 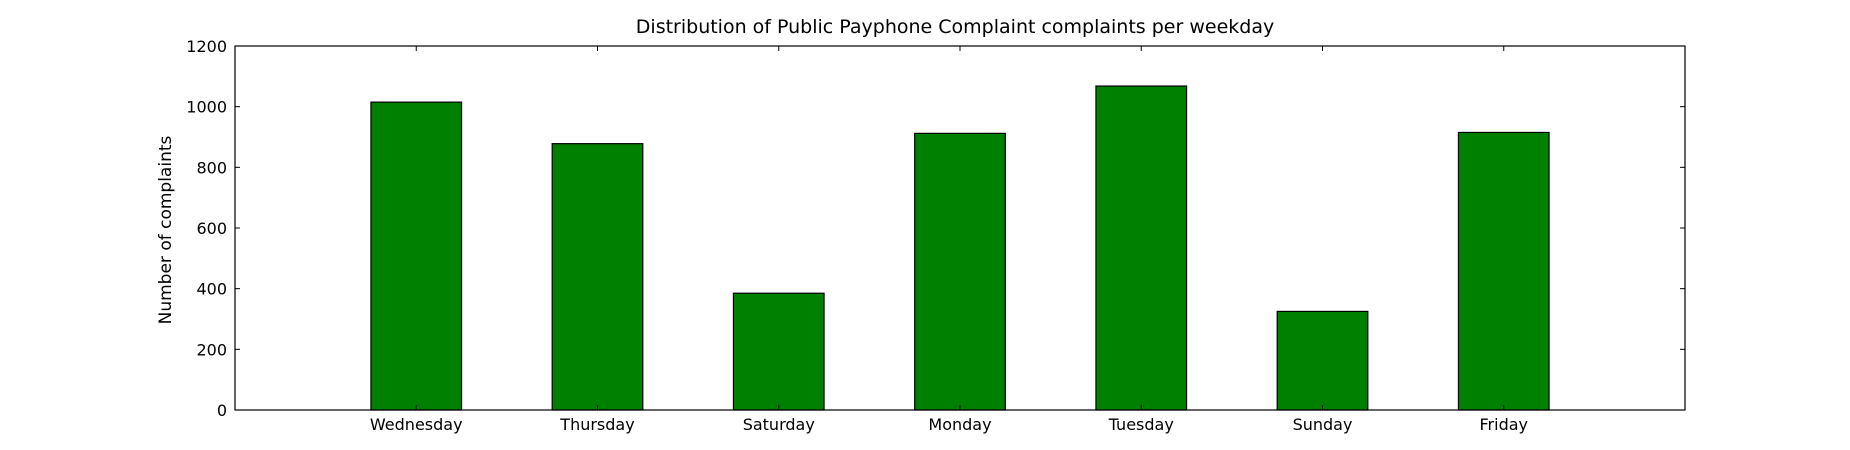 I want to click on x-tick-label: Thursday, so click(x=596, y=424).